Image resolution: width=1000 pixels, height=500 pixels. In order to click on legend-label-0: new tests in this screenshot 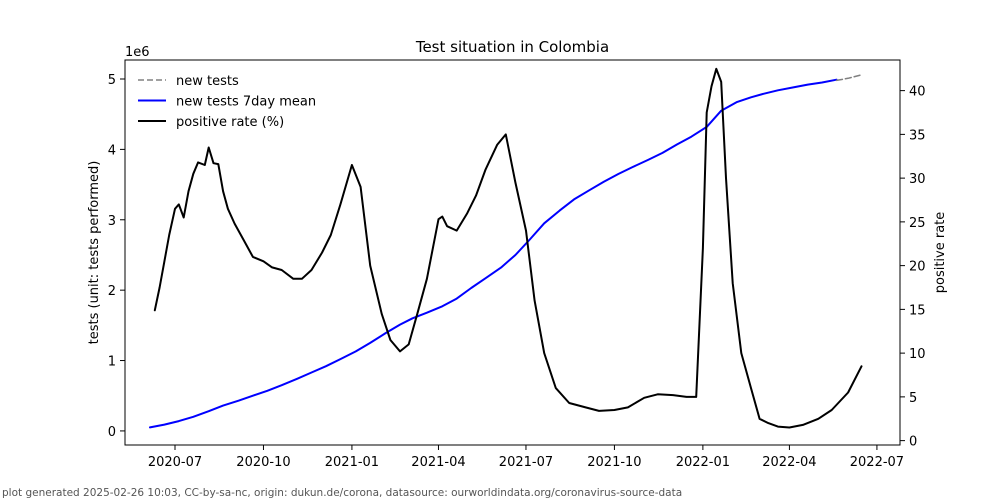, I will do `click(207, 81)`.